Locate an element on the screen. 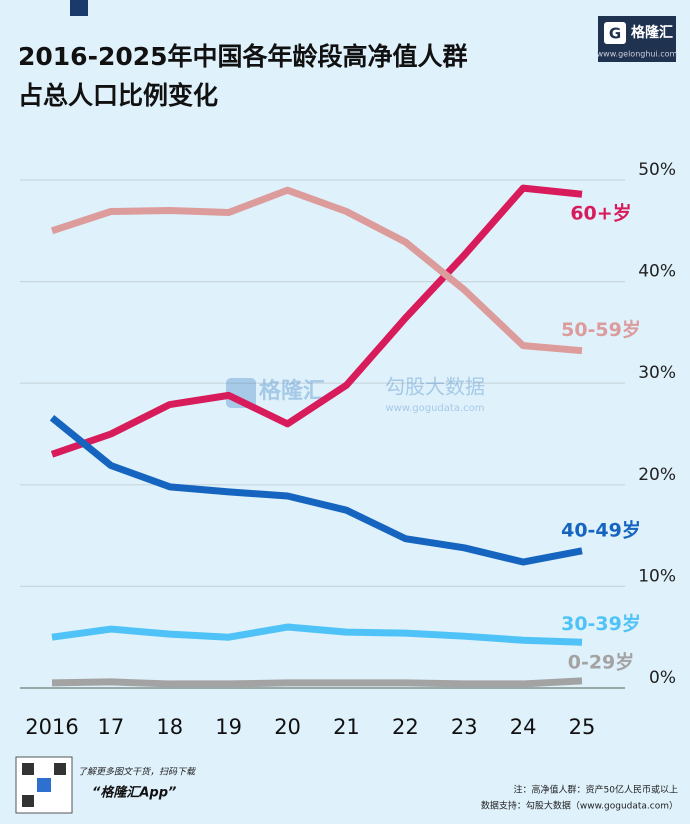 This screenshot has height=824, width=690. x-tick-label: 21 is located at coordinates (346, 727).